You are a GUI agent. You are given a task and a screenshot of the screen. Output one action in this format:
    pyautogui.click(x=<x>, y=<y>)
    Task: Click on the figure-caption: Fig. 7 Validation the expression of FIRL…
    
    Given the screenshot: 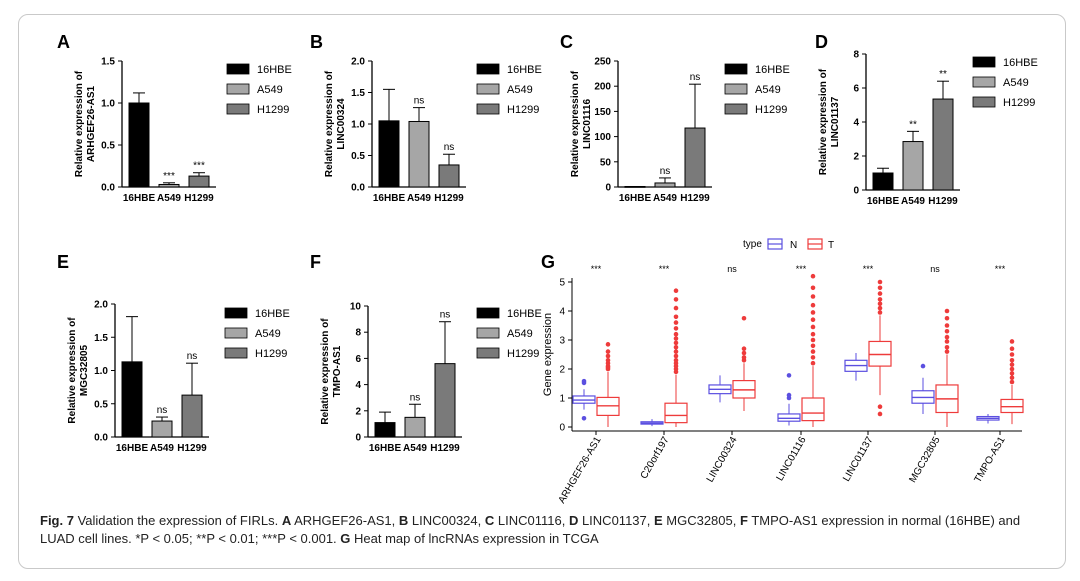 What is the action you would take?
    pyautogui.click(x=540, y=530)
    